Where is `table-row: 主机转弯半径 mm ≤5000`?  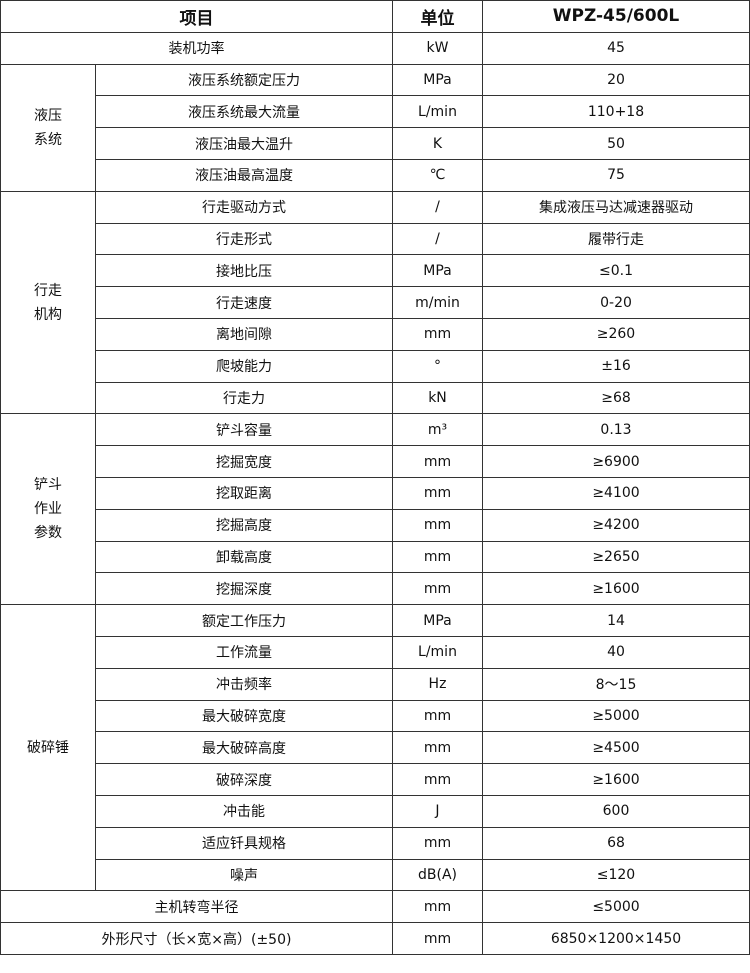 table-row: 主机转弯半径 mm ≤5000 is located at coordinates (375, 907).